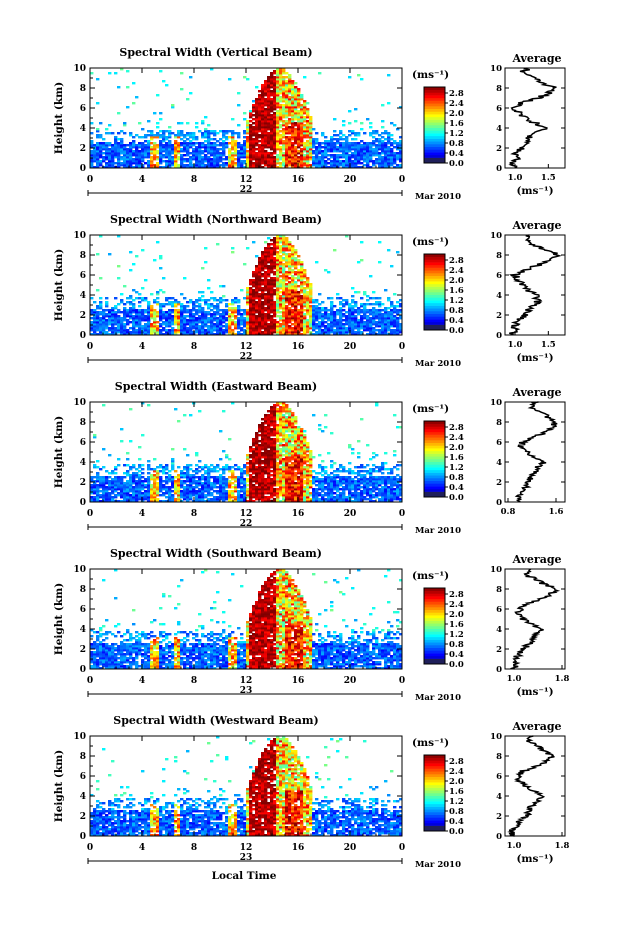 This screenshot has height=929, width=619. What do you see at coordinates (142, 347) in the screenshot?
I see `x-tick-label: 4` at bounding box center [142, 347].